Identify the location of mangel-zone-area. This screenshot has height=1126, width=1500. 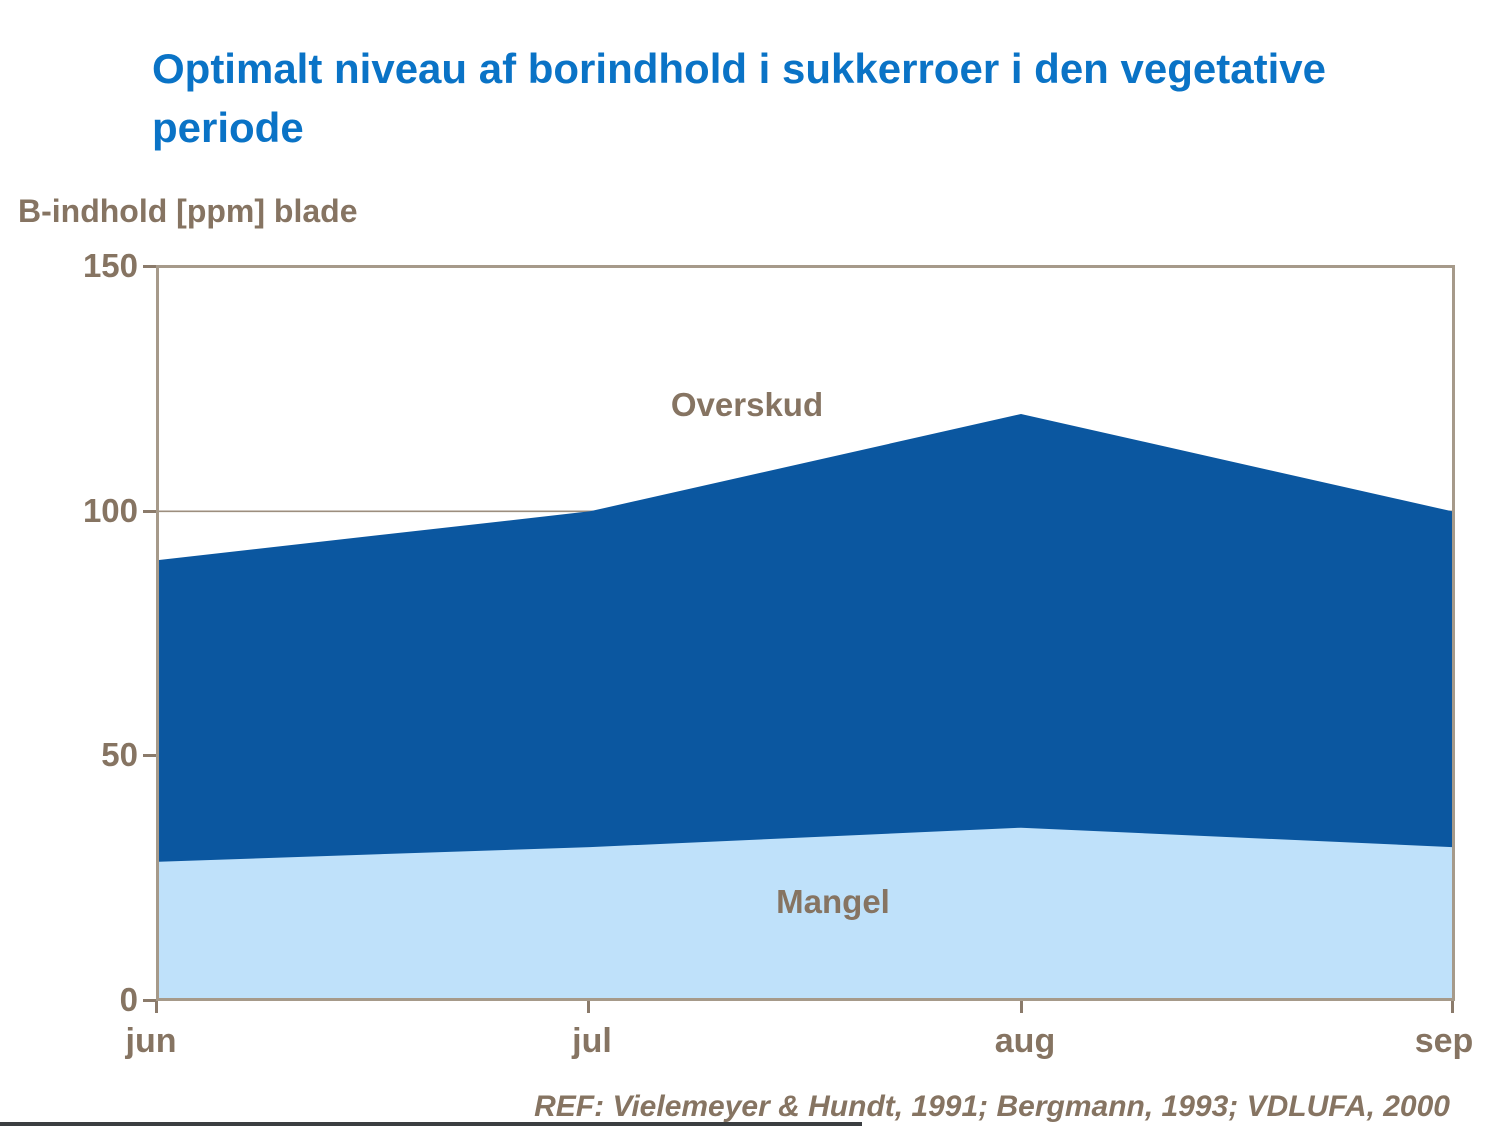
(805, 912).